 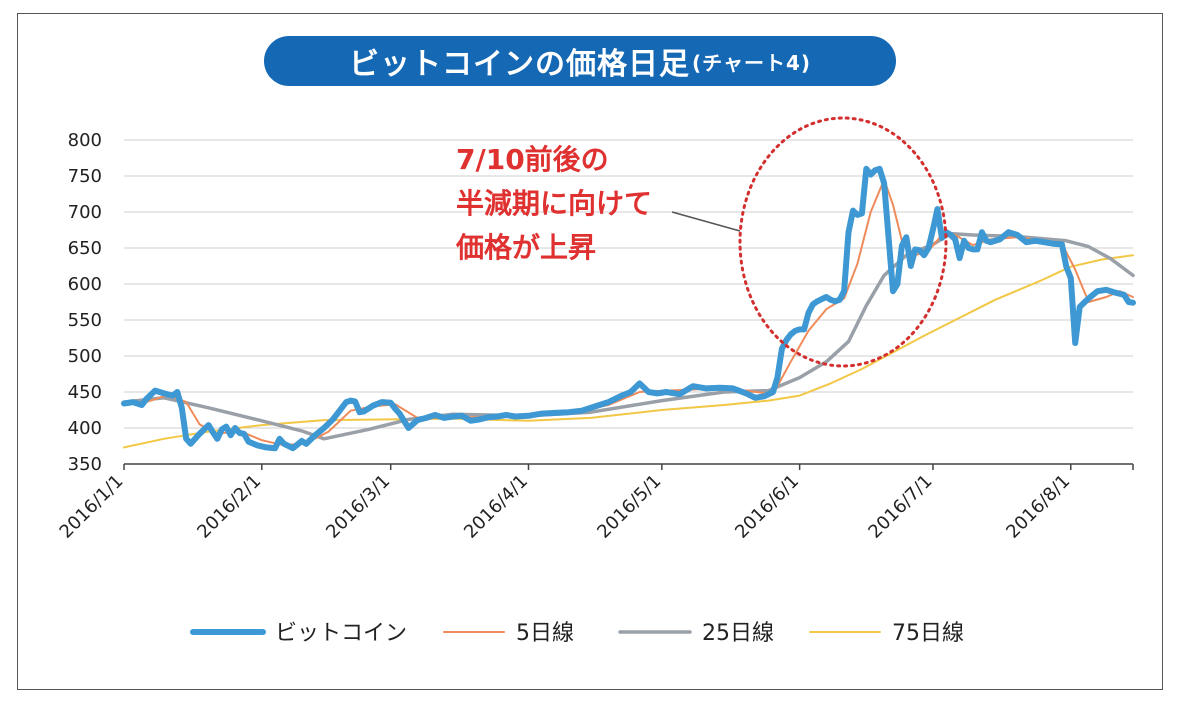 What do you see at coordinates (545, 633) in the screenshot?
I see `legend-label-1: 5日線` at bounding box center [545, 633].